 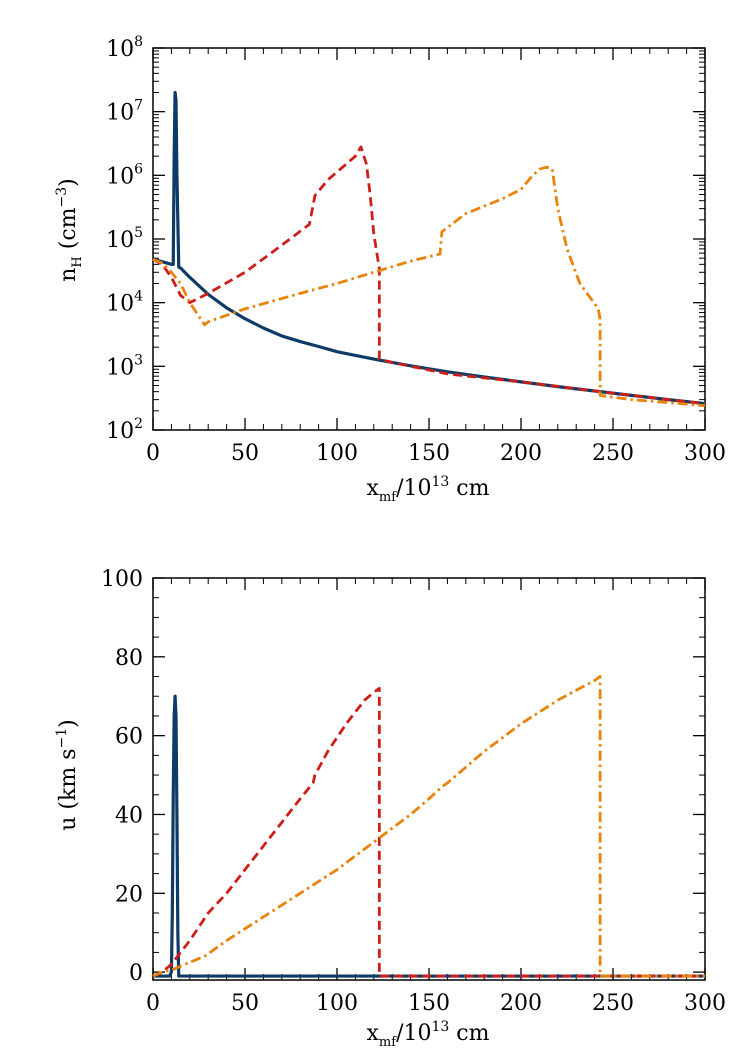 I want to click on velocity-ytick-label: 100, so click(x=122, y=579).